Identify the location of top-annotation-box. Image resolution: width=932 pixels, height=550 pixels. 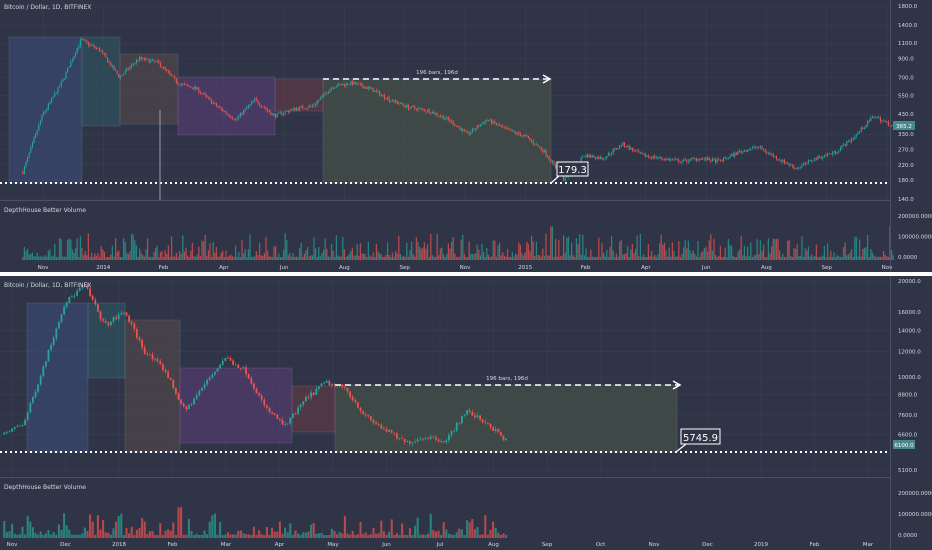
(572, 169).